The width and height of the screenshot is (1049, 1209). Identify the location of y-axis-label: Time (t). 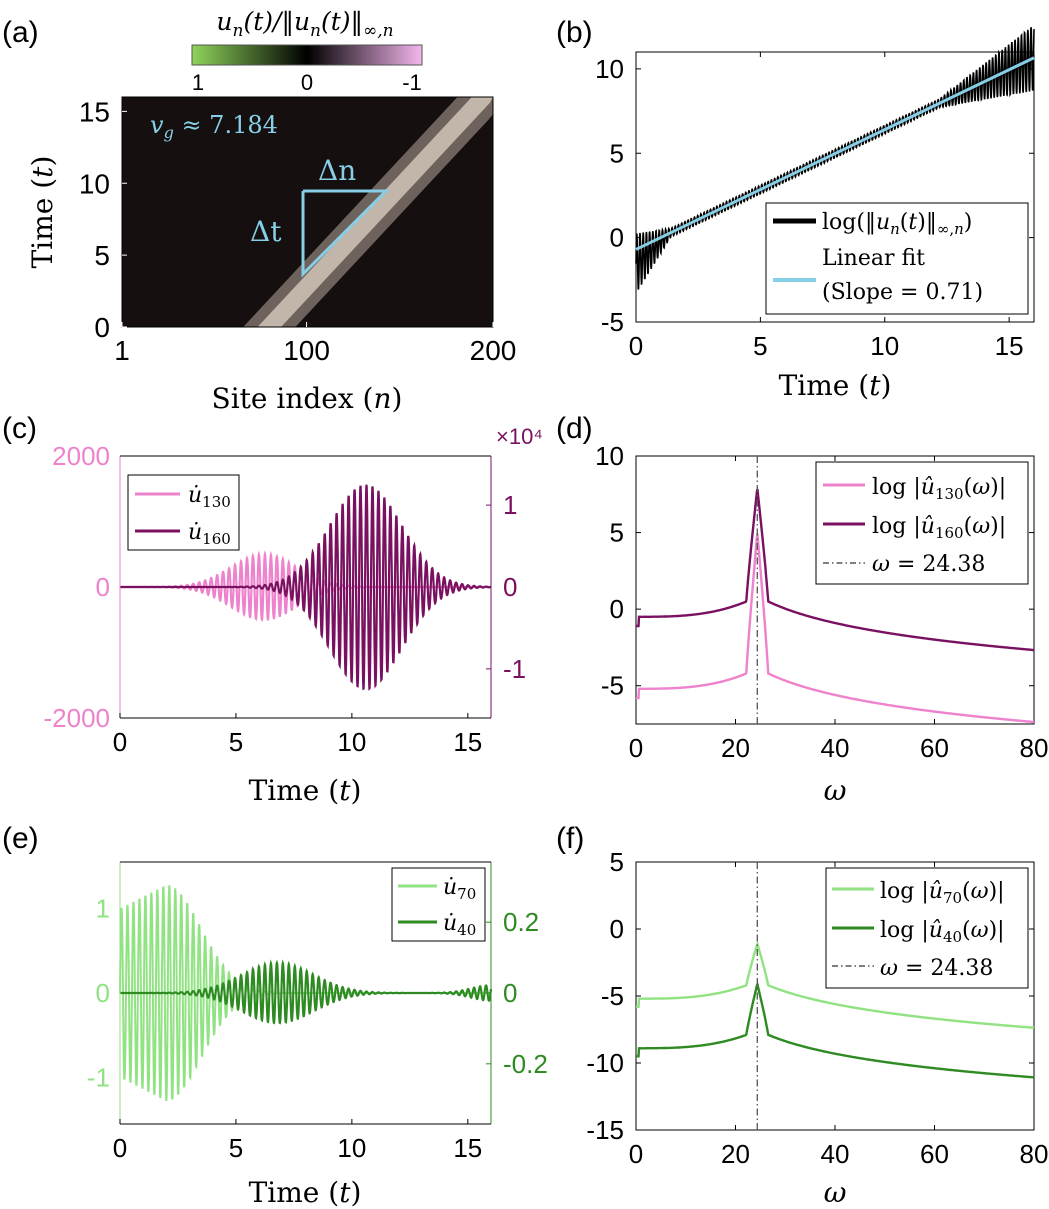
(42, 212).